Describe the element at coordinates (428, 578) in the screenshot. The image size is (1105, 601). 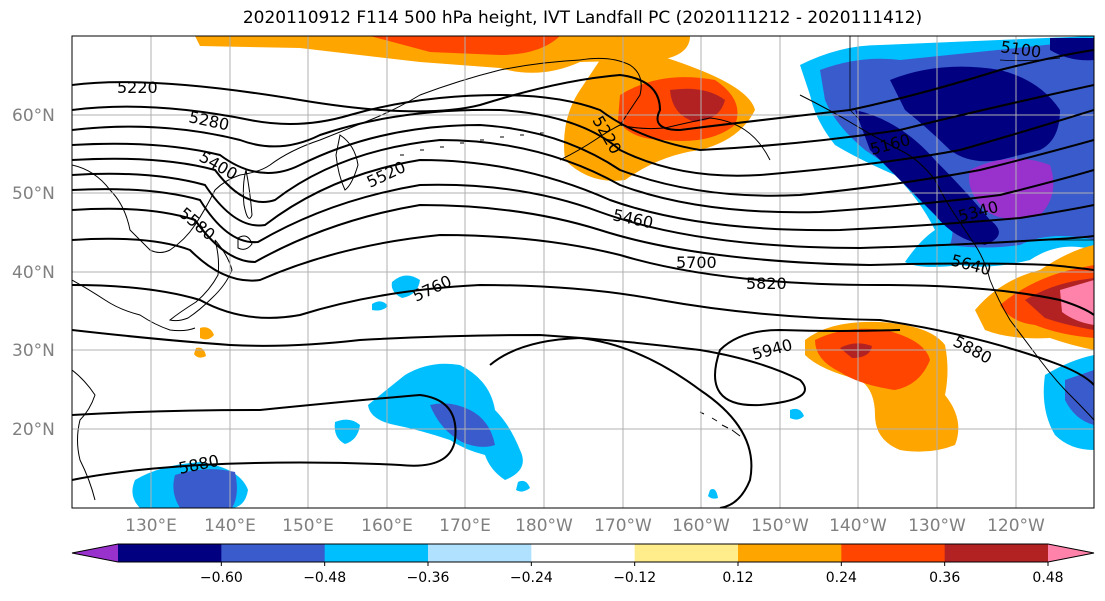
I see `colorbar-tick-label: −0.36` at that location.